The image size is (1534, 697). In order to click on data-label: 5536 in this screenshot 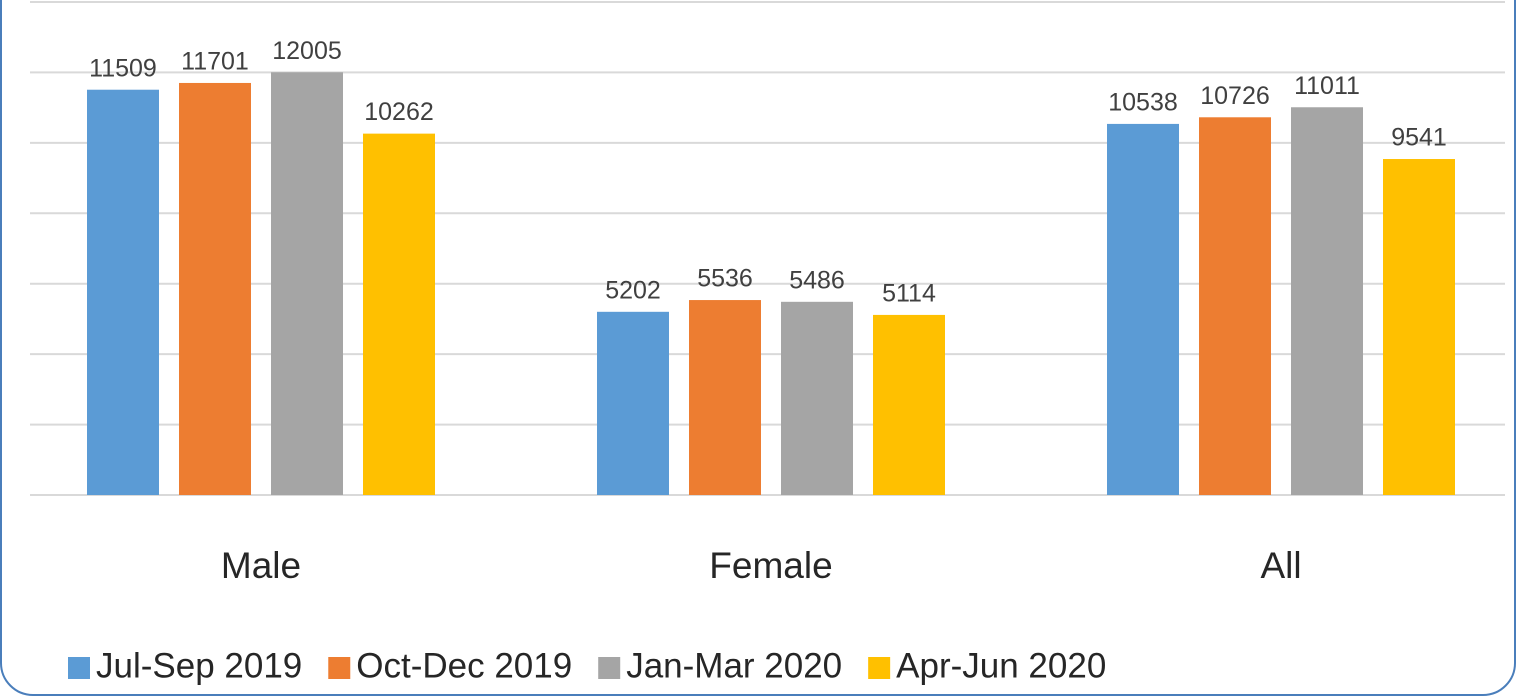, I will do `click(725, 279)`.